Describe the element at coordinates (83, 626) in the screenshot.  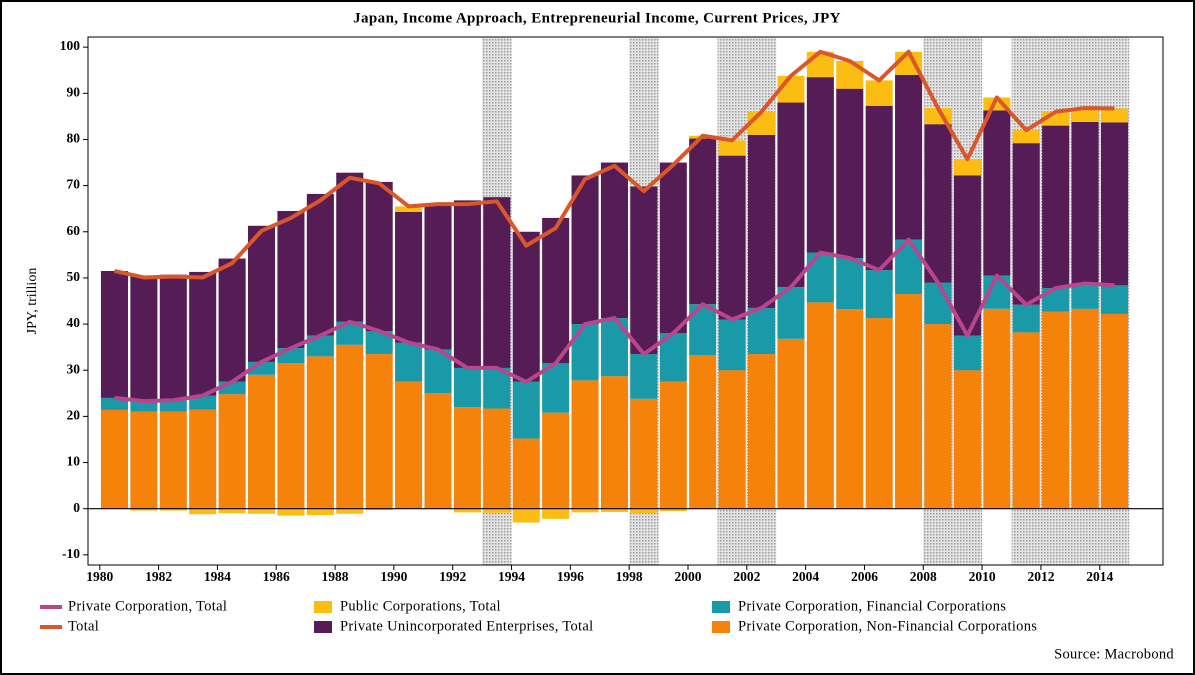
I see `legend-label: Total` at that location.